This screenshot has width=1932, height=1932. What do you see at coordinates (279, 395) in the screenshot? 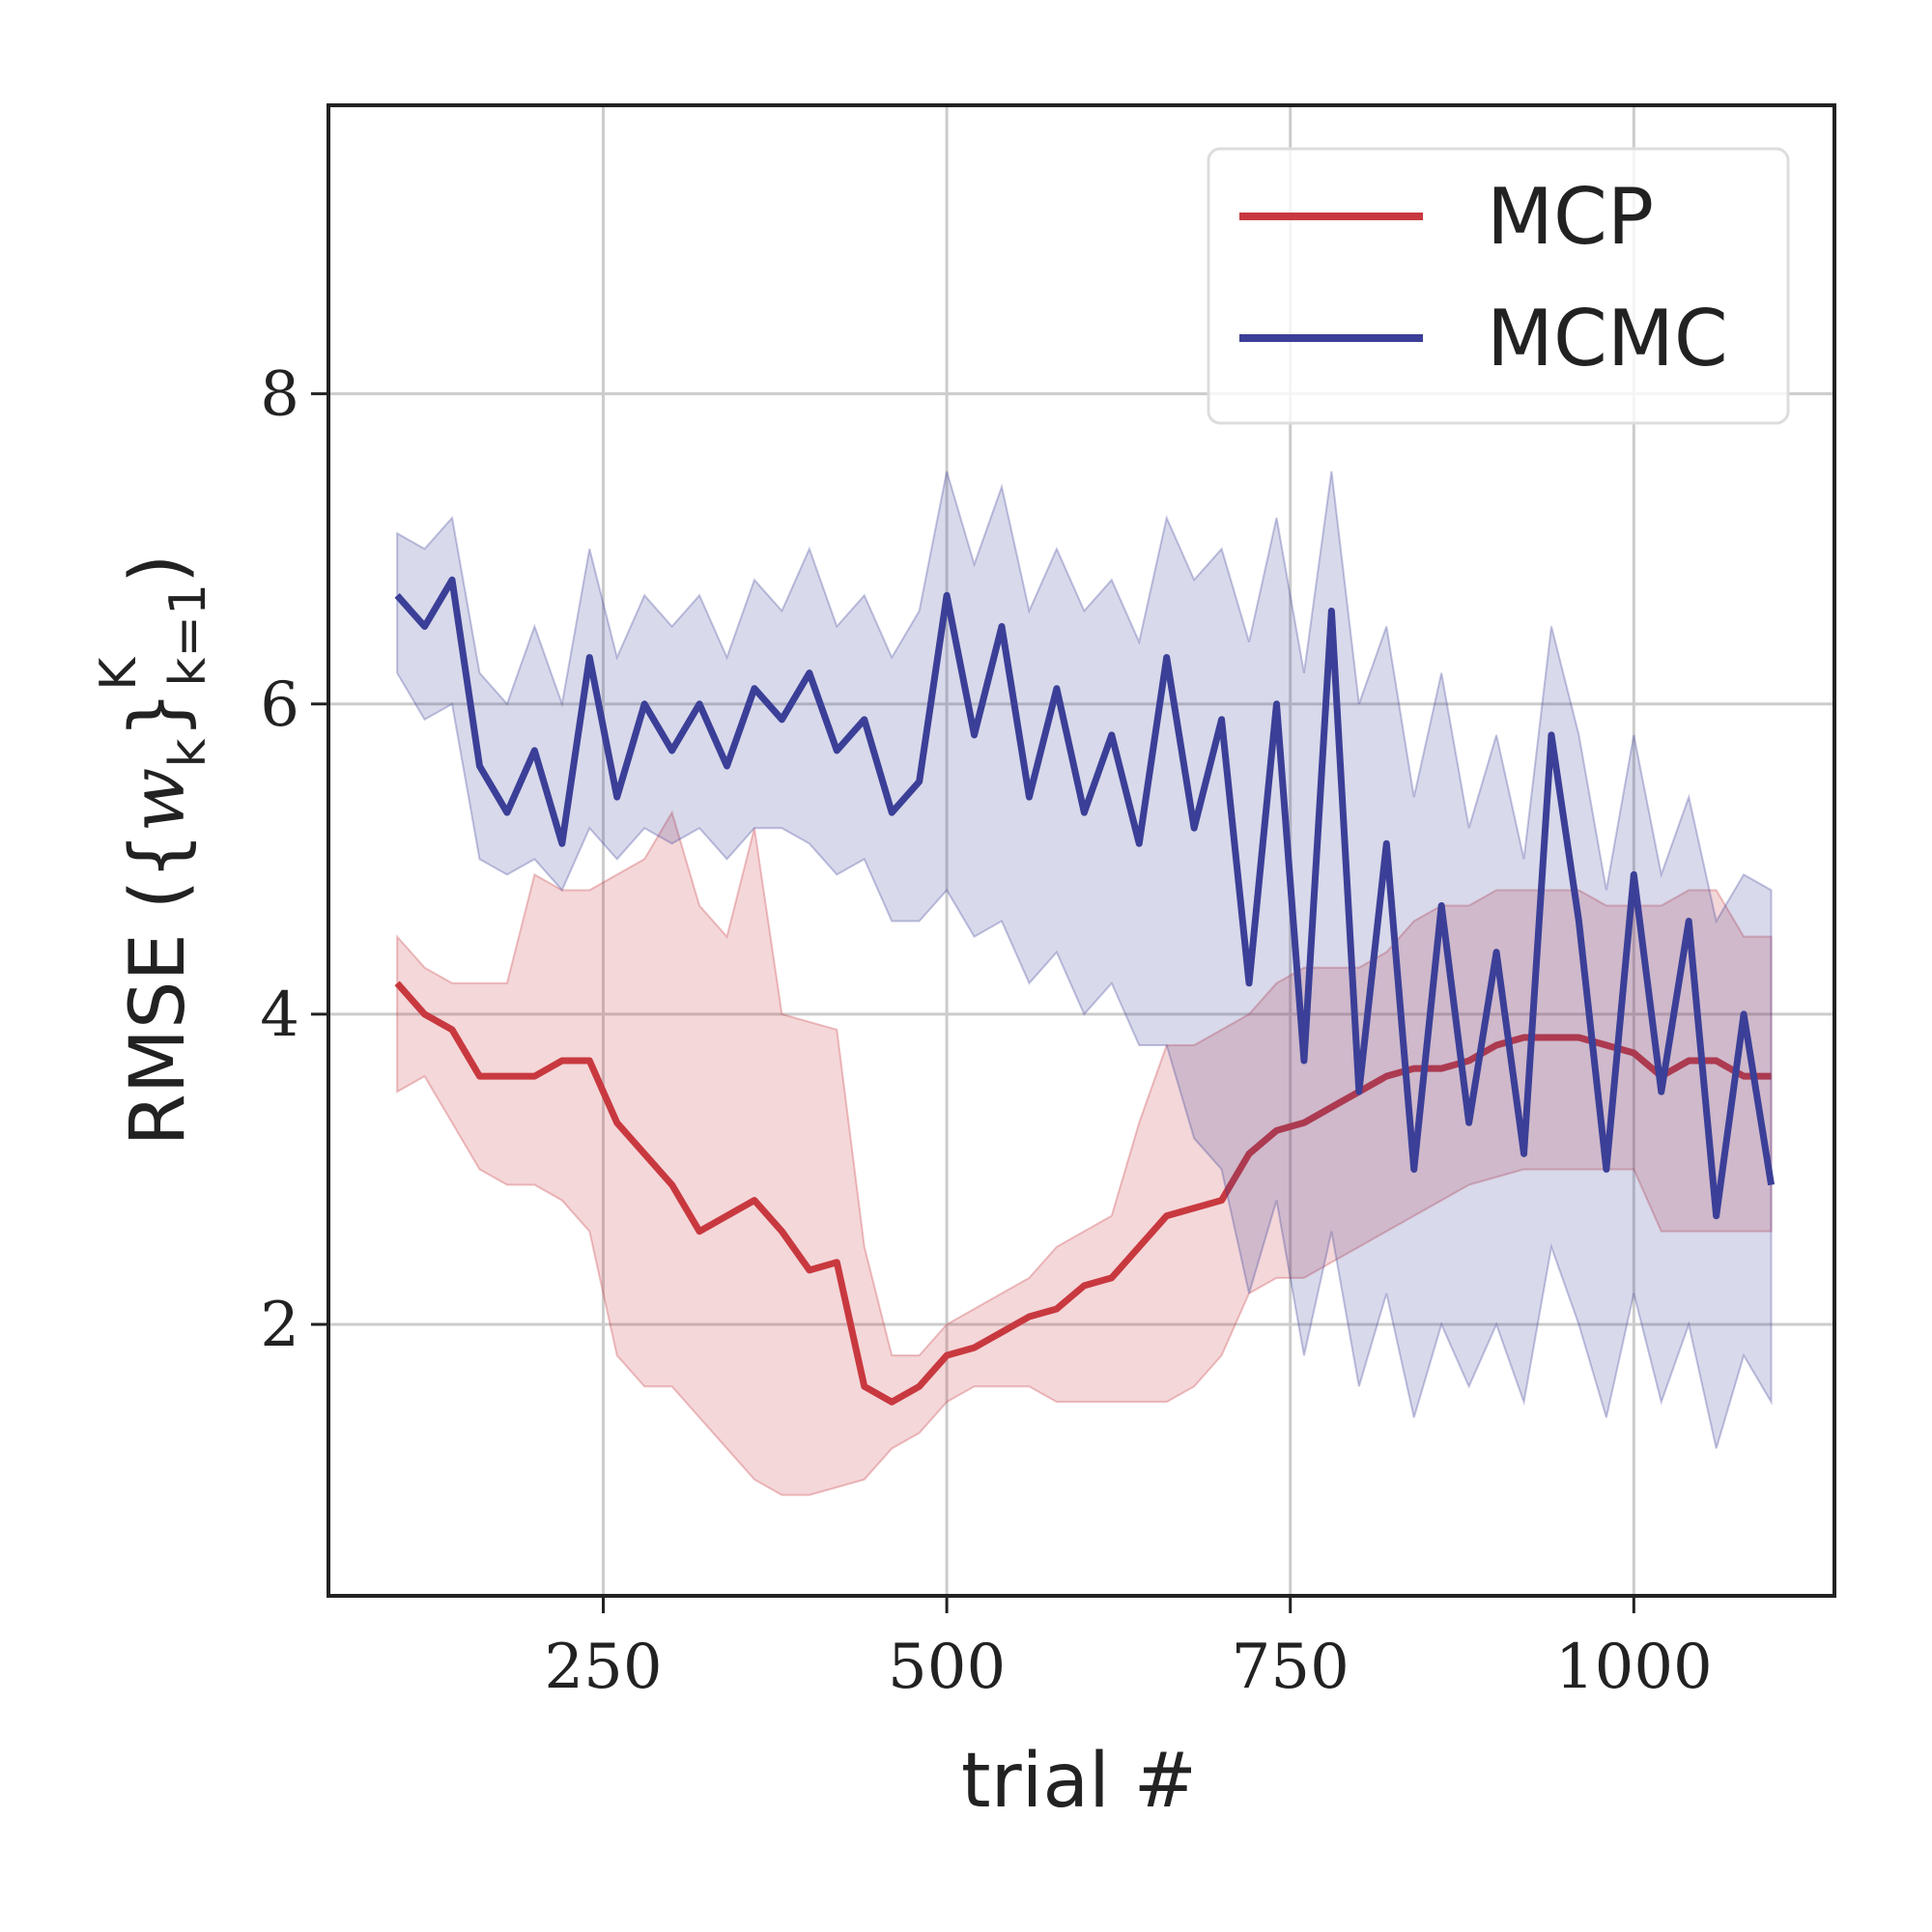
I see `y-tick-label: 8` at bounding box center [279, 395].